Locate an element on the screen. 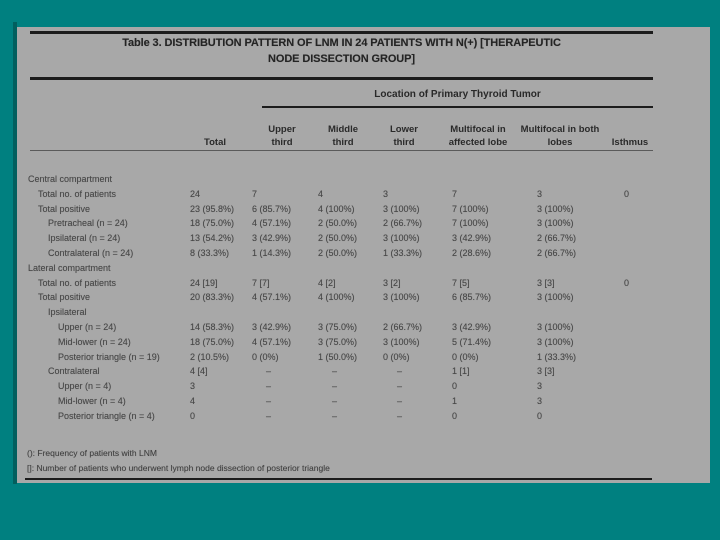 The image size is (720, 540). cell-value: 7 [5] is located at coordinates (461, 282).